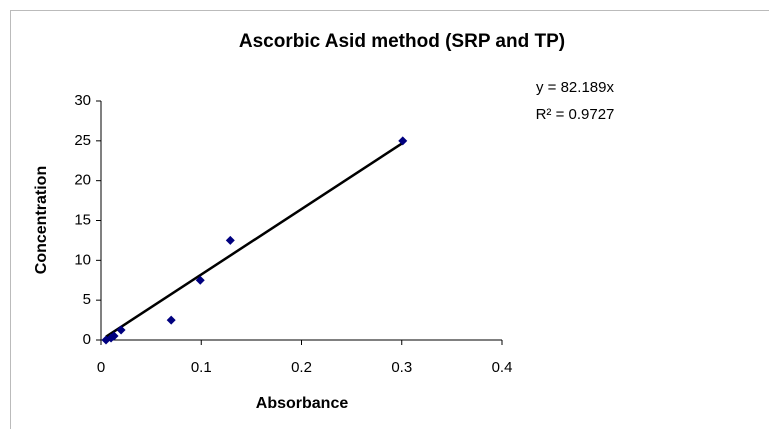 The image size is (769, 429). What do you see at coordinates (502, 367) in the screenshot?
I see `x-tick-label: 0.4` at bounding box center [502, 367].